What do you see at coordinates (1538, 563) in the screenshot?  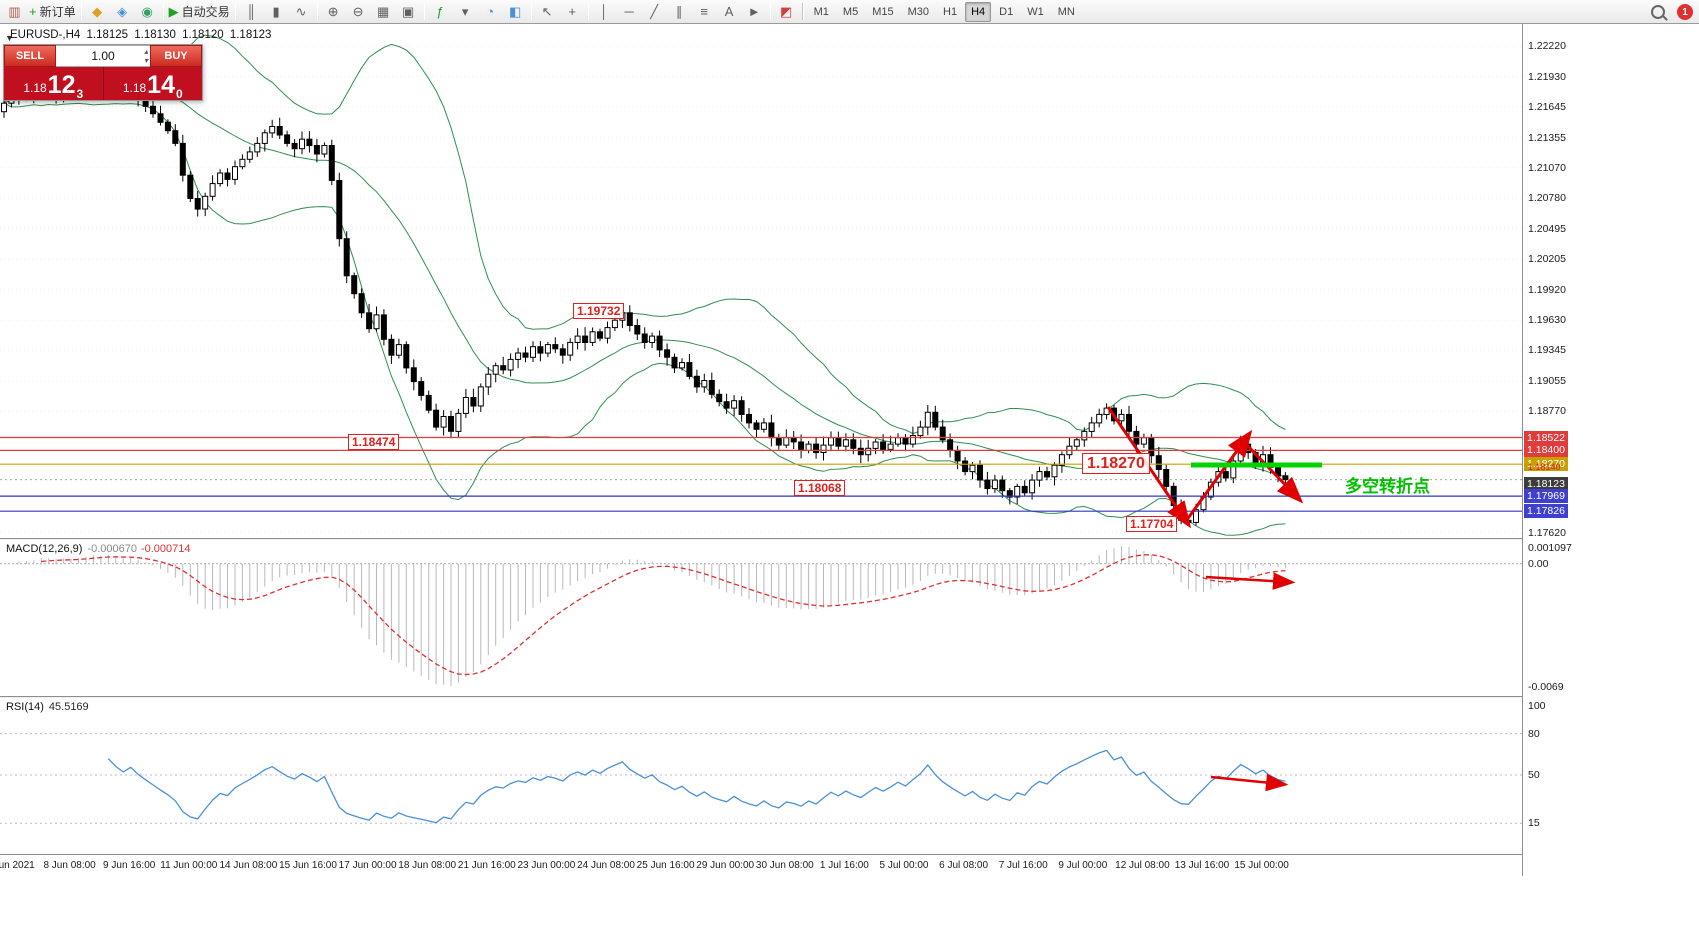 I see `macd-axis-label: 0.00` at bounding box center [1538, 563].